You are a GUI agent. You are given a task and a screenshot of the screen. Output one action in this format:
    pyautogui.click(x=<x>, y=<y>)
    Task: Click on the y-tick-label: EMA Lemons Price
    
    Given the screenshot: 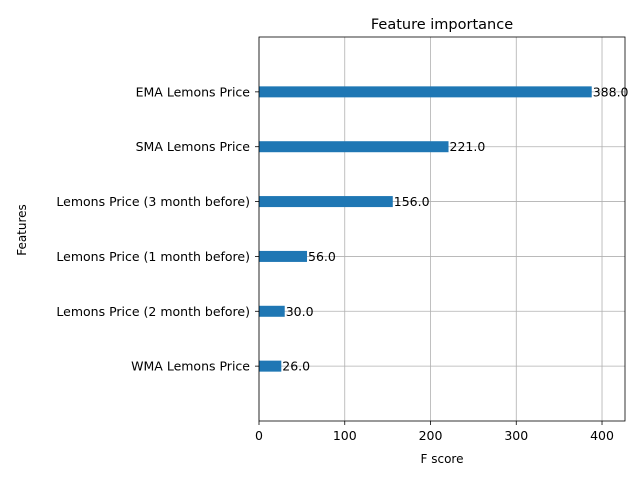 What is the action you would take?
    pyautogui.click(x=193, y=91)
    